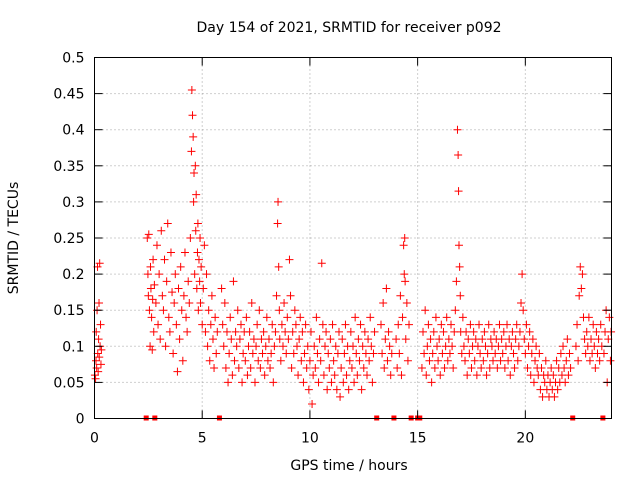  What do you see at coordinates (73, 59) in the screenshot?
I see `y-tick-label: 0.5` at bounding box center [73, 59].